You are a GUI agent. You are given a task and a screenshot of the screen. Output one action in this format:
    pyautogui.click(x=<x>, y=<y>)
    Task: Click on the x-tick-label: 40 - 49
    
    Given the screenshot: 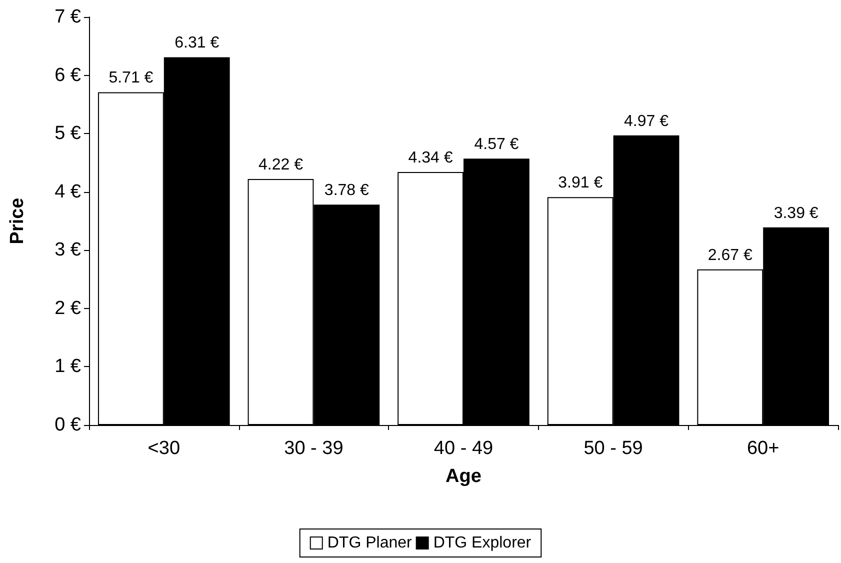 What is the action you would take?
    pyautogui.click(x=464, y=448)
    